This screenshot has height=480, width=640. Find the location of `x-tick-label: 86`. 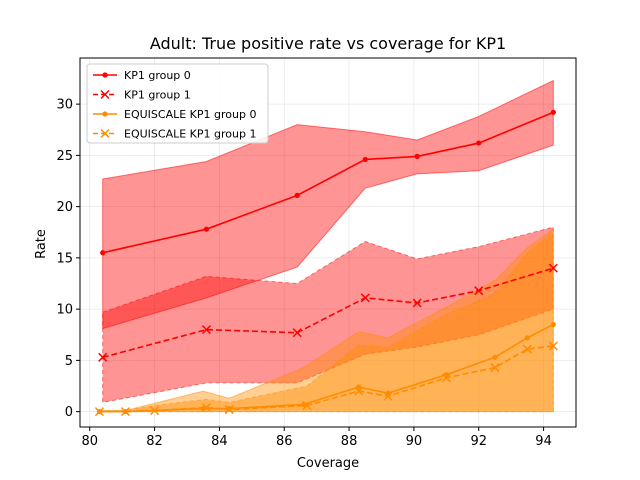

x-tick-label: 86 is located at coordinates (284, 441).